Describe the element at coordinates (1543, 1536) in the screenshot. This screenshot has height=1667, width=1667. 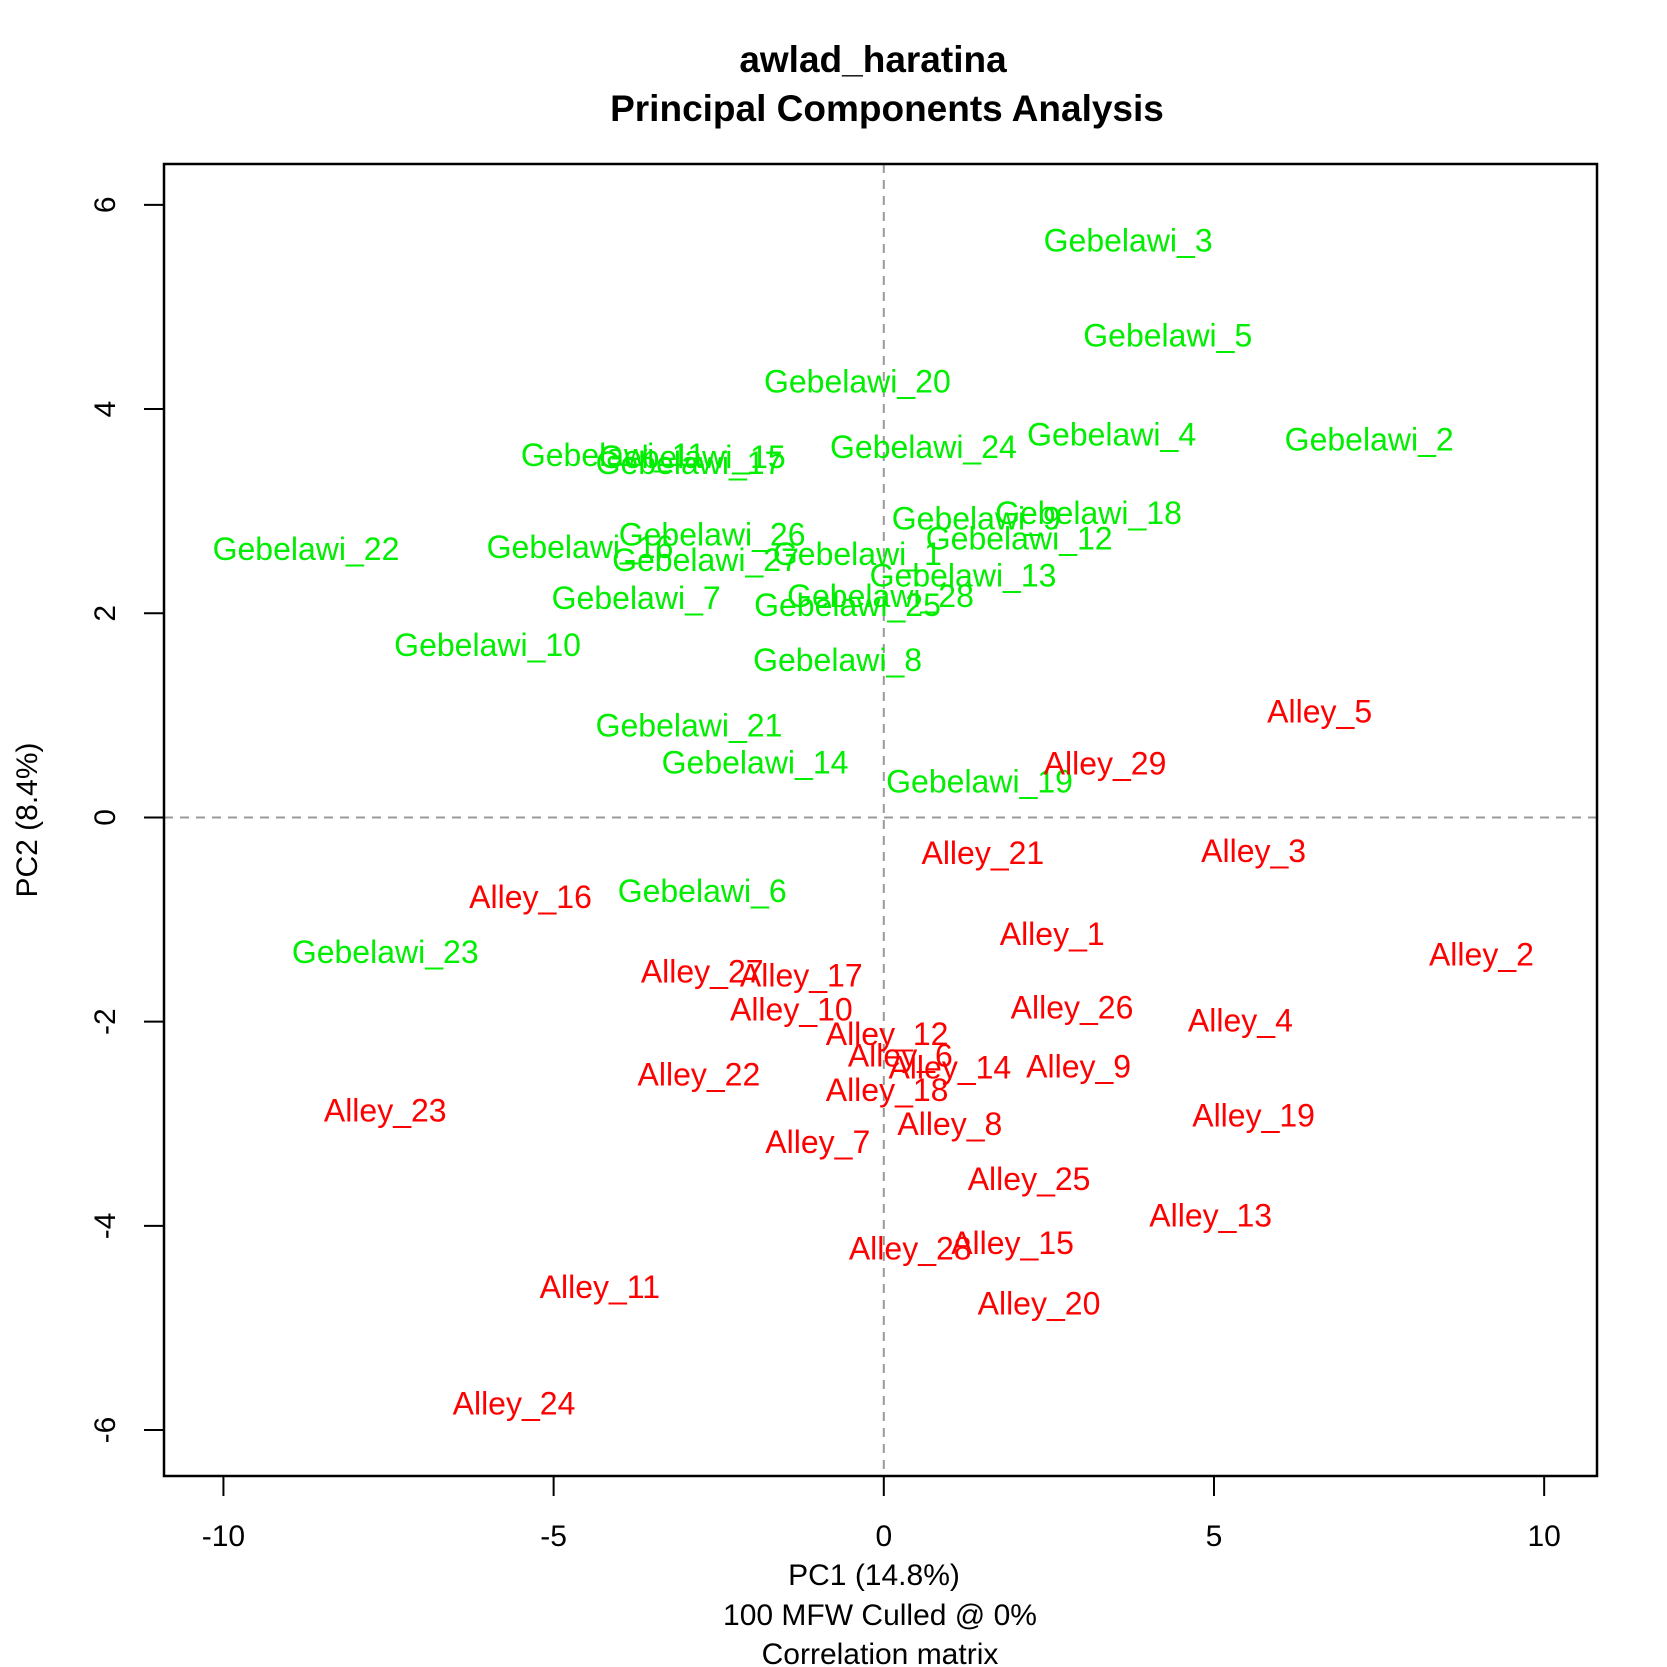
I see `x-tick-label: 10` at that location.